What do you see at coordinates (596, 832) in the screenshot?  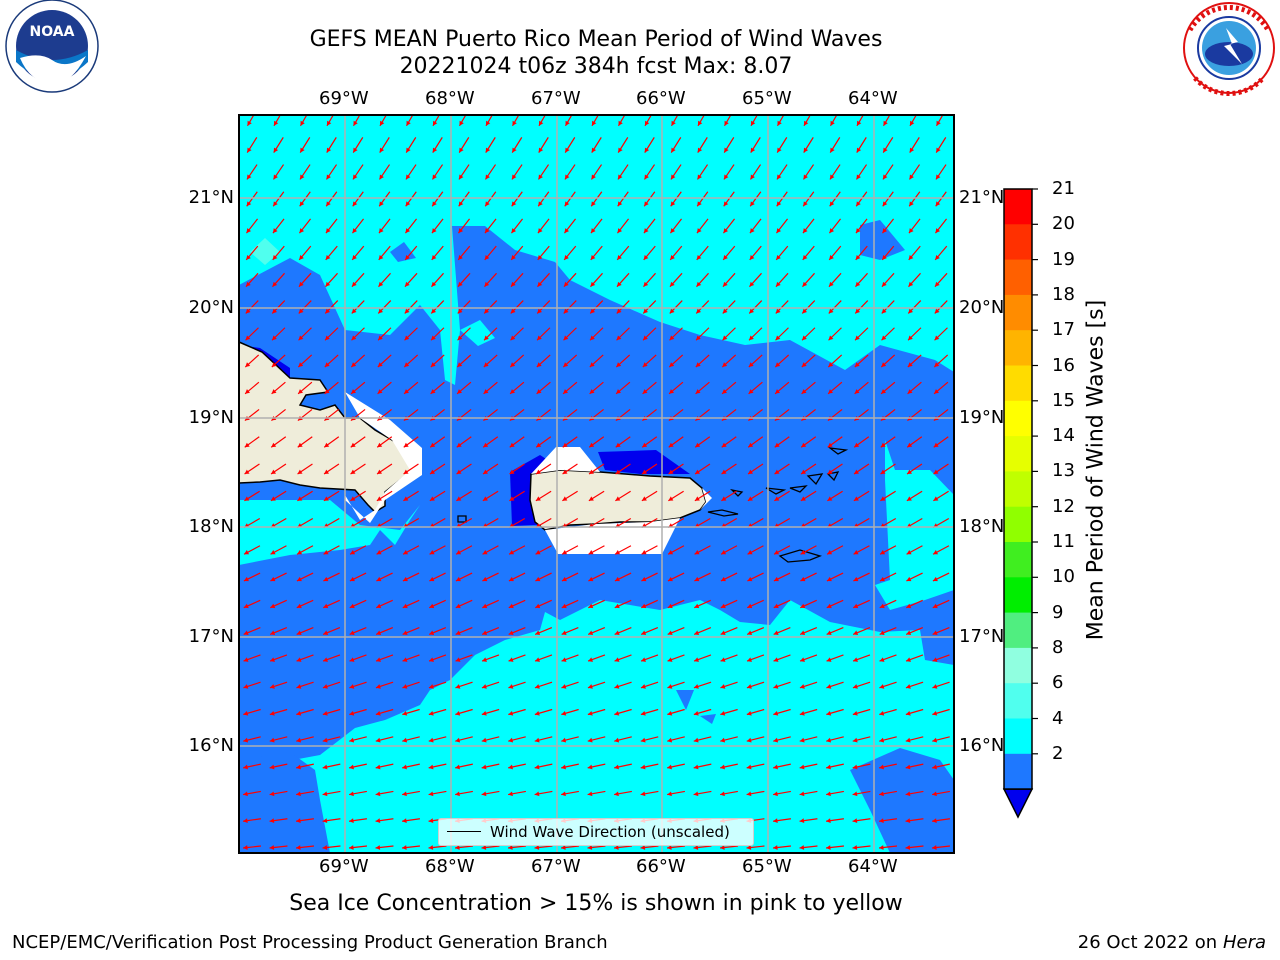 I see `legend: Wind Wave Direction (unscaled)` at bounding box center [596, 832].